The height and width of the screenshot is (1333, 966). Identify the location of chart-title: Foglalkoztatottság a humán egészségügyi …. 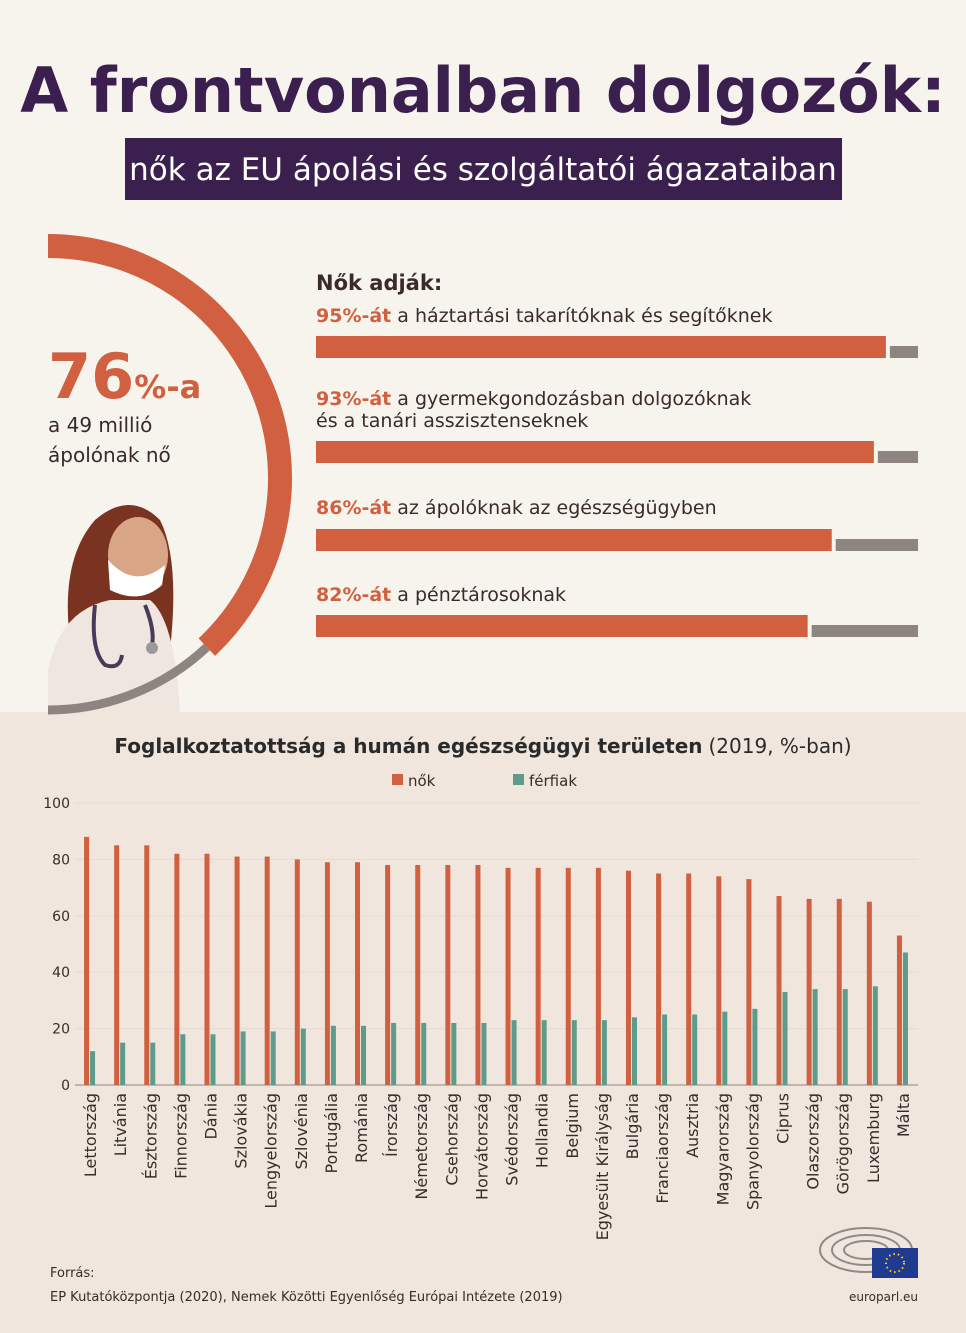
(482, 746).